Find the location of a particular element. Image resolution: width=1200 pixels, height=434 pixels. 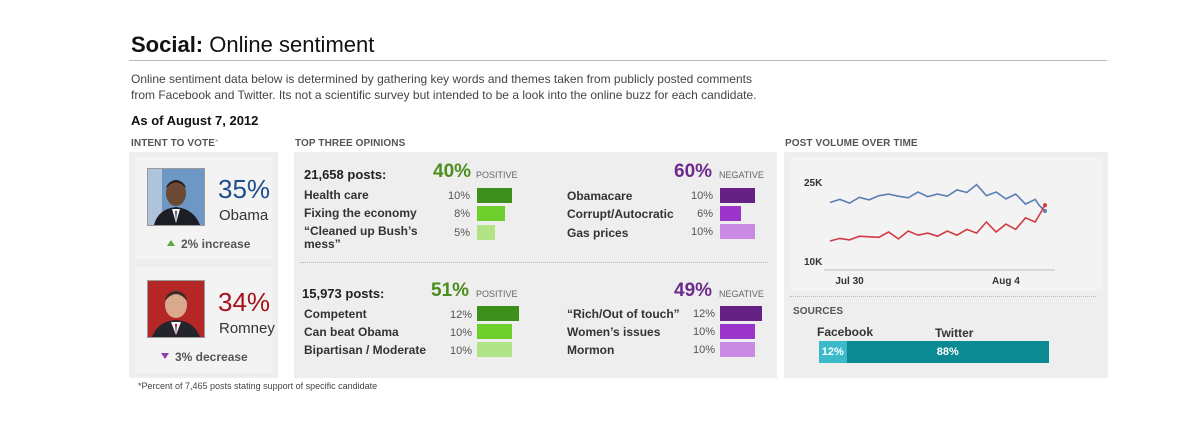

opinion-label: Obamacare is located at coordinates (600, 196).